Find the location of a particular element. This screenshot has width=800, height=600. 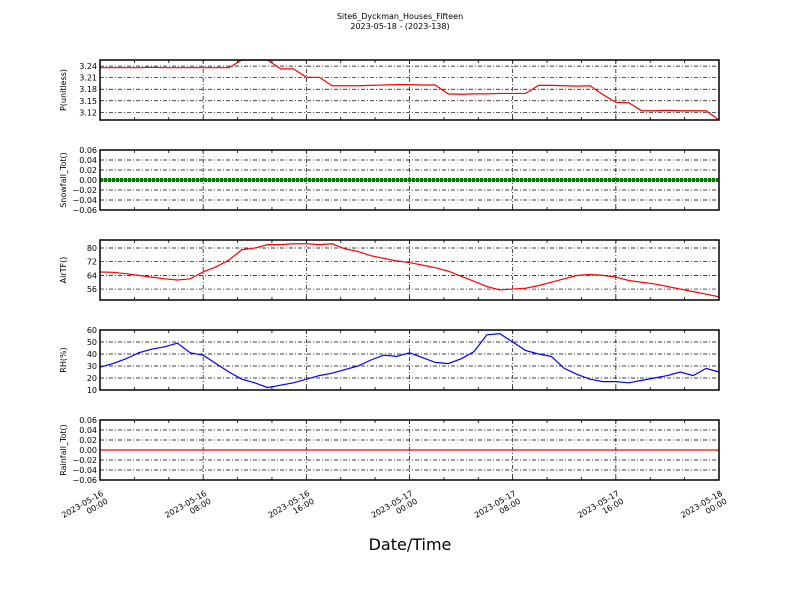

y-tick-label: 80 is located at coordinates (92, 248).